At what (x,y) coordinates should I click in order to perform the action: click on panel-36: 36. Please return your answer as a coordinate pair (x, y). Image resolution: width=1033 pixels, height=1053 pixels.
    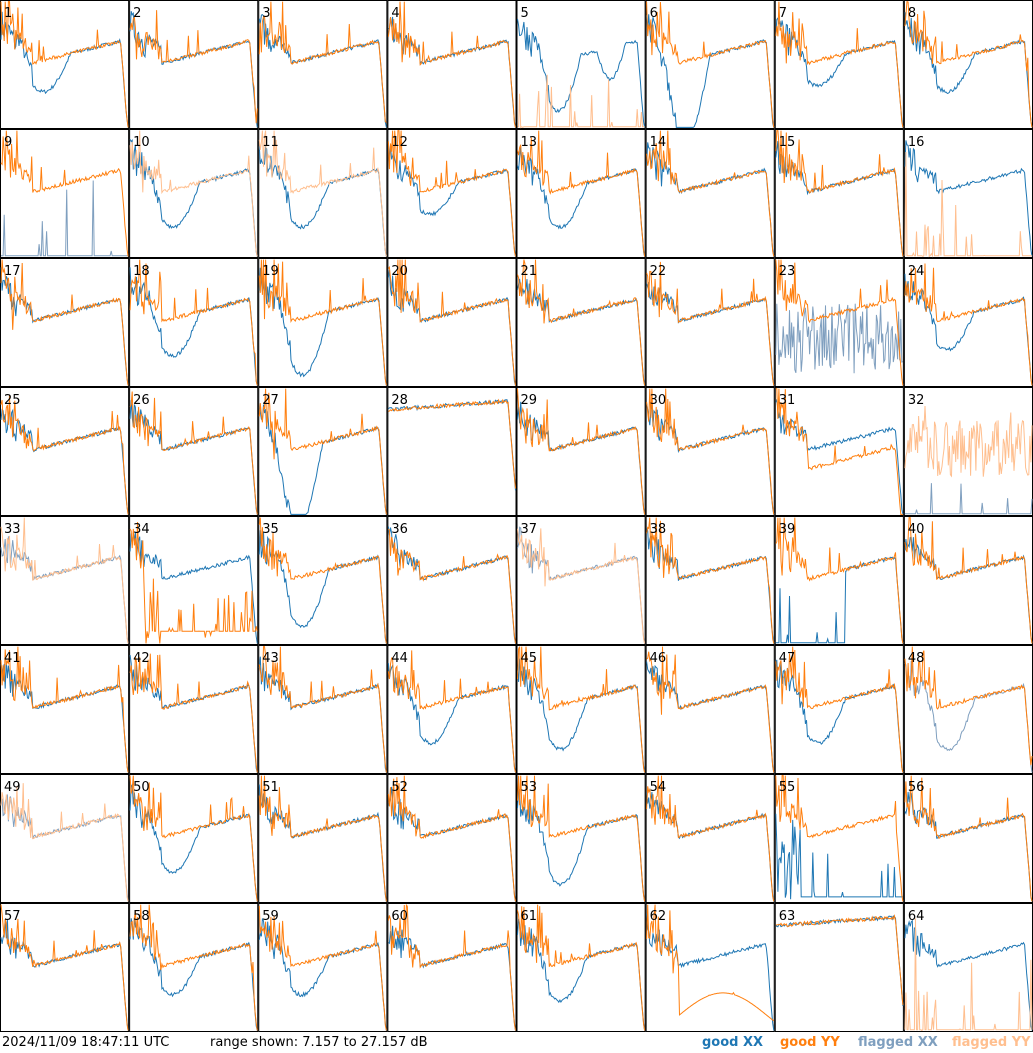
    Looking at the image, I should click on (452, 580).